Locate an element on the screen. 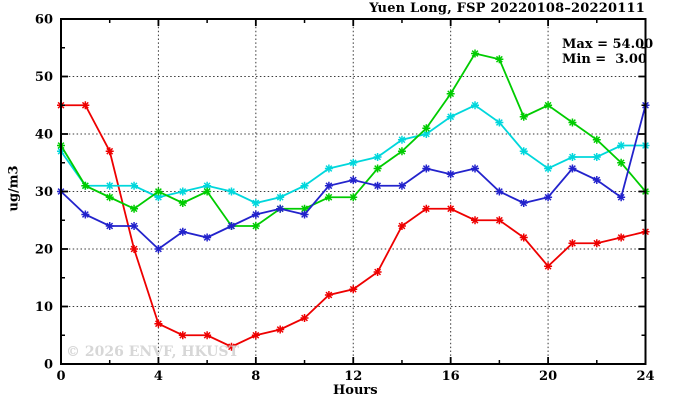 The height and width of the screenshot is (409, 674). svg-text: 24 is located at coordinates (645, 376).